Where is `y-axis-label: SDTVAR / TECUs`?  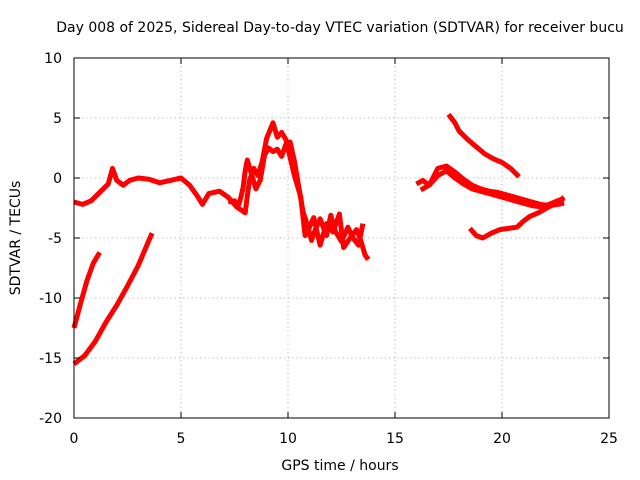 y-axis-label: SDTVAR / TECUs is located at coordinates (16, 238).